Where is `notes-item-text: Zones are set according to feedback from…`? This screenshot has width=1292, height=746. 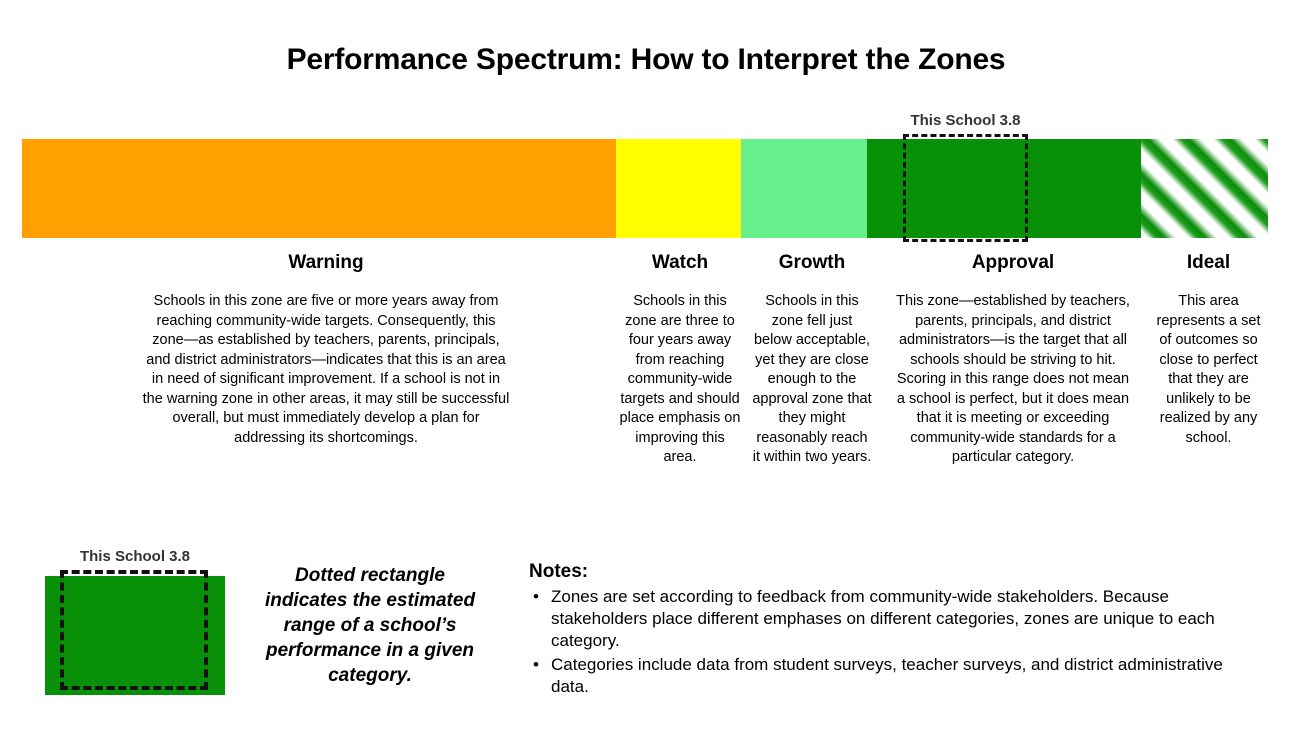
notes-item-text: Zones are set according to feedback from… is located at coordinates (883, 618).